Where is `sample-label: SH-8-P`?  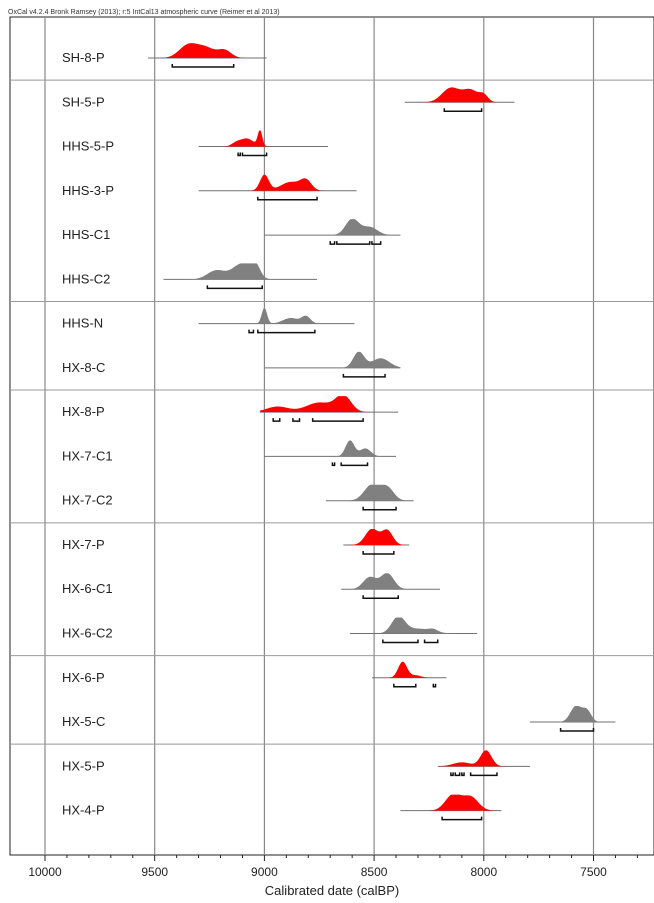 sample-label: SH-8-P is located at coordinates (83, 57).